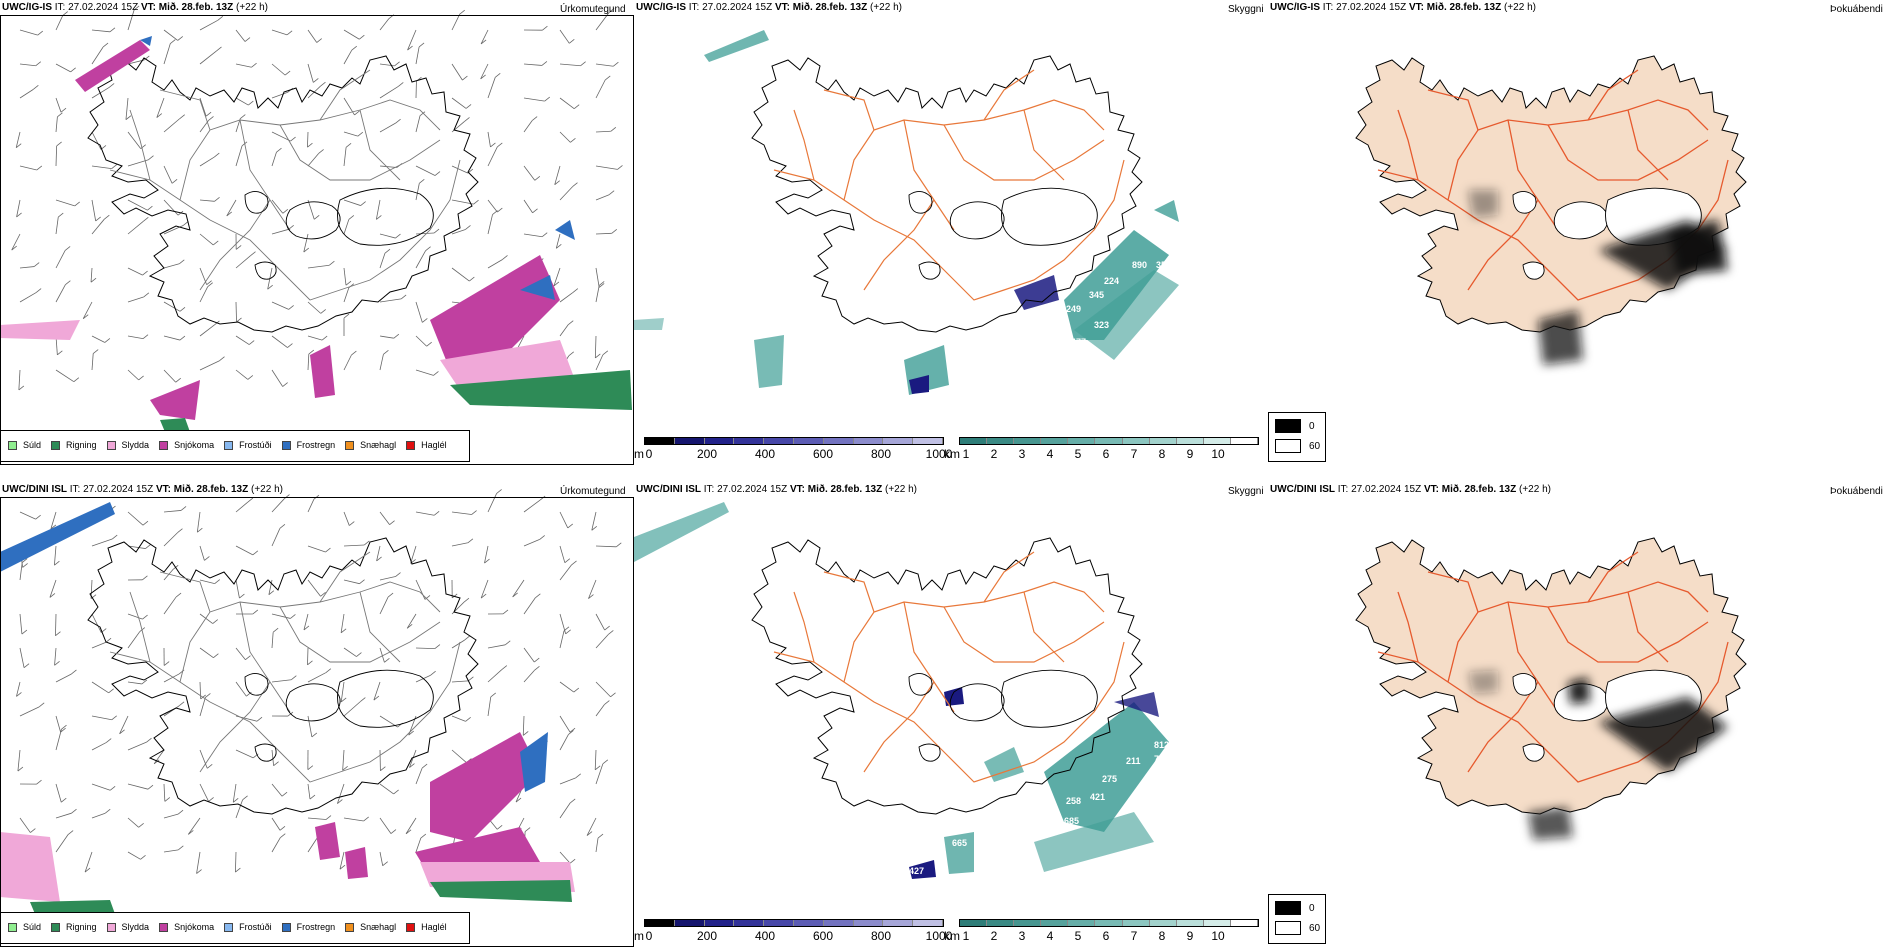 This screenshot has width=1900, height=950. Describe the element at coordinates (81, 445) in the screenshot. I see `legend-label: Rigning` at that location.